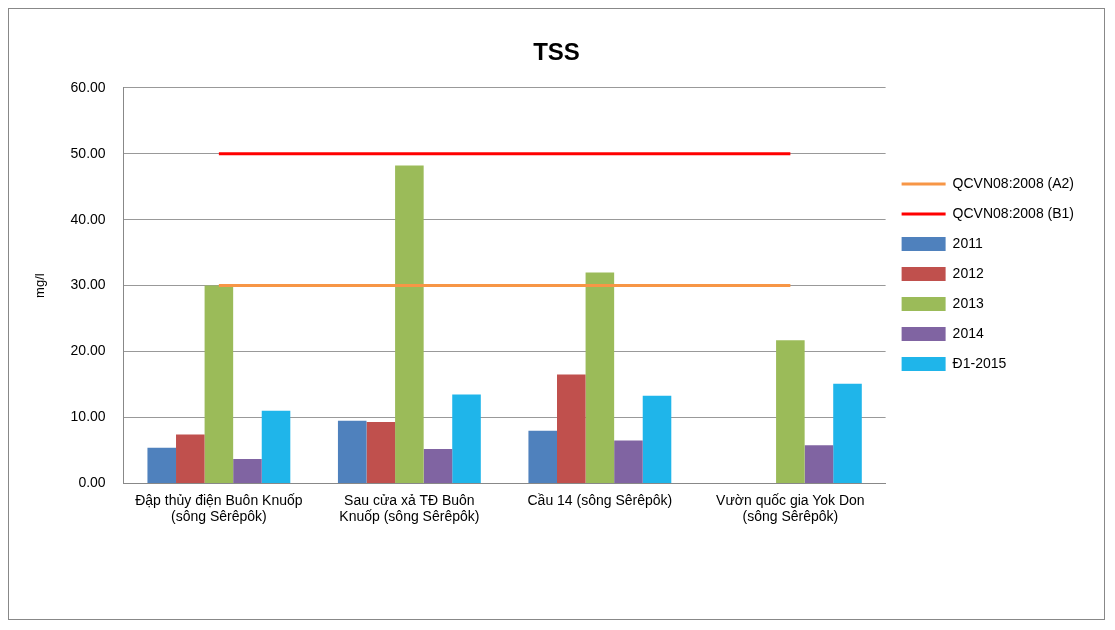  I want to click on legend-label: QCVN08:2008 (A2), so click(1013, 182).